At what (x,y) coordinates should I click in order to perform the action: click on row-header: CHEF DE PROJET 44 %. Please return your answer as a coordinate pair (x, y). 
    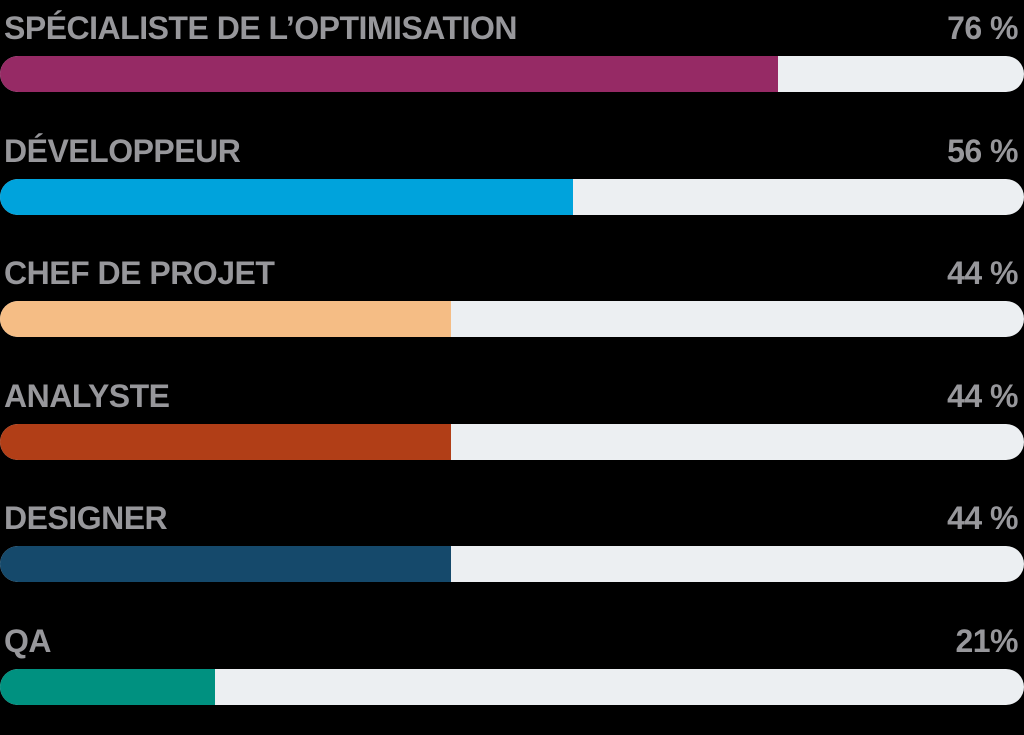
    Looking at the image, I should click on (512, 273).